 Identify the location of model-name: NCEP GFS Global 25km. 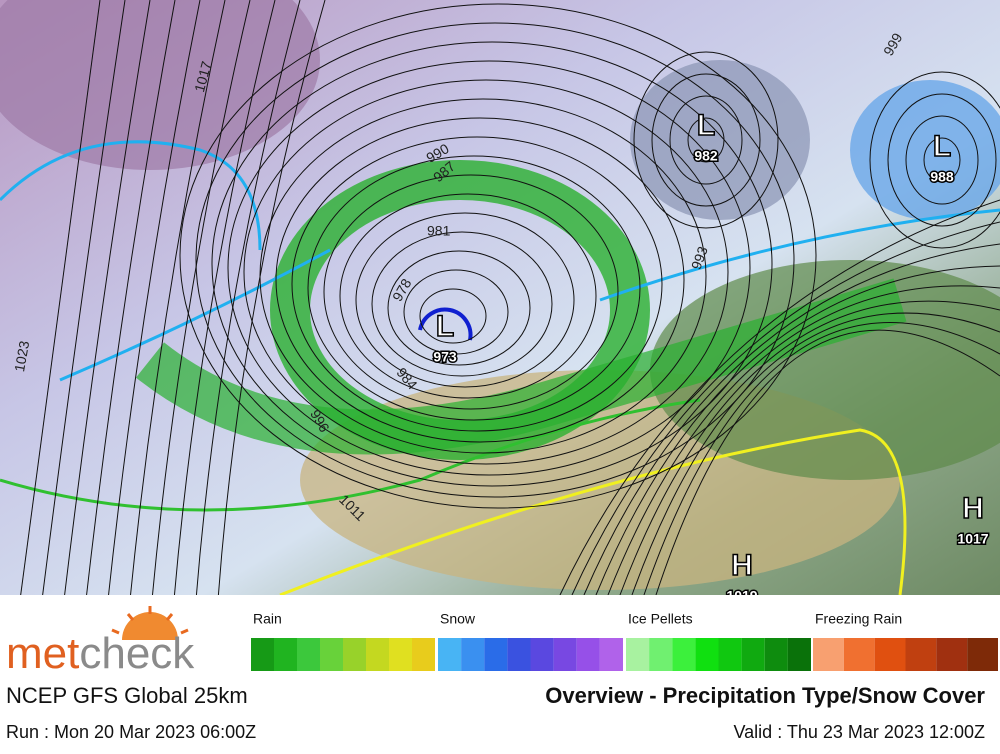
(127, 695).